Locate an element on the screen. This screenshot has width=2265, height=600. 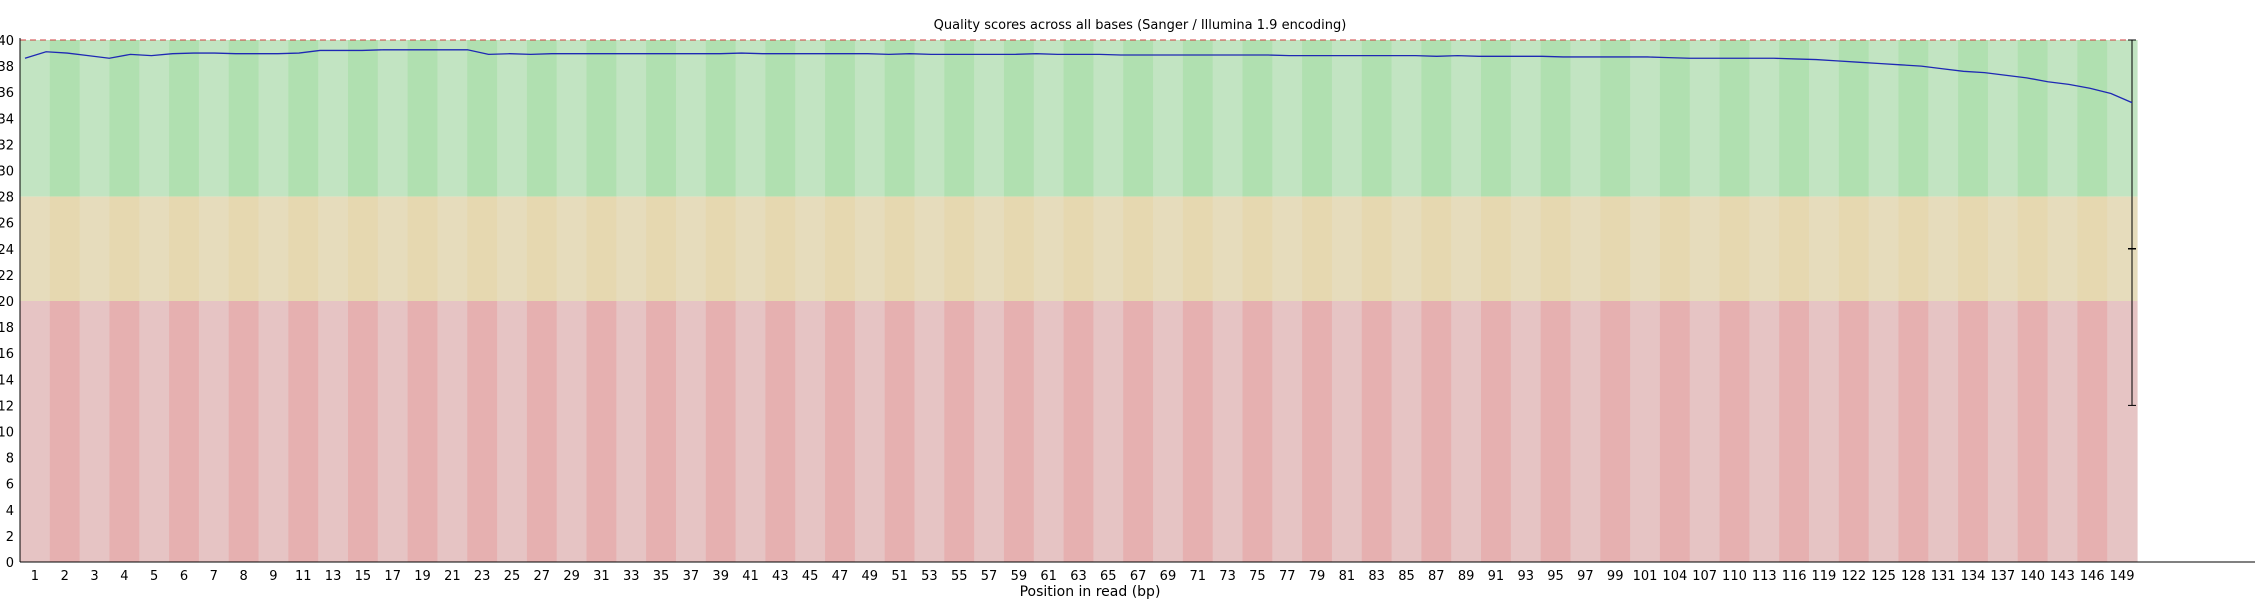
x-tick-label: 134 is located at coordinates (1973, 576).